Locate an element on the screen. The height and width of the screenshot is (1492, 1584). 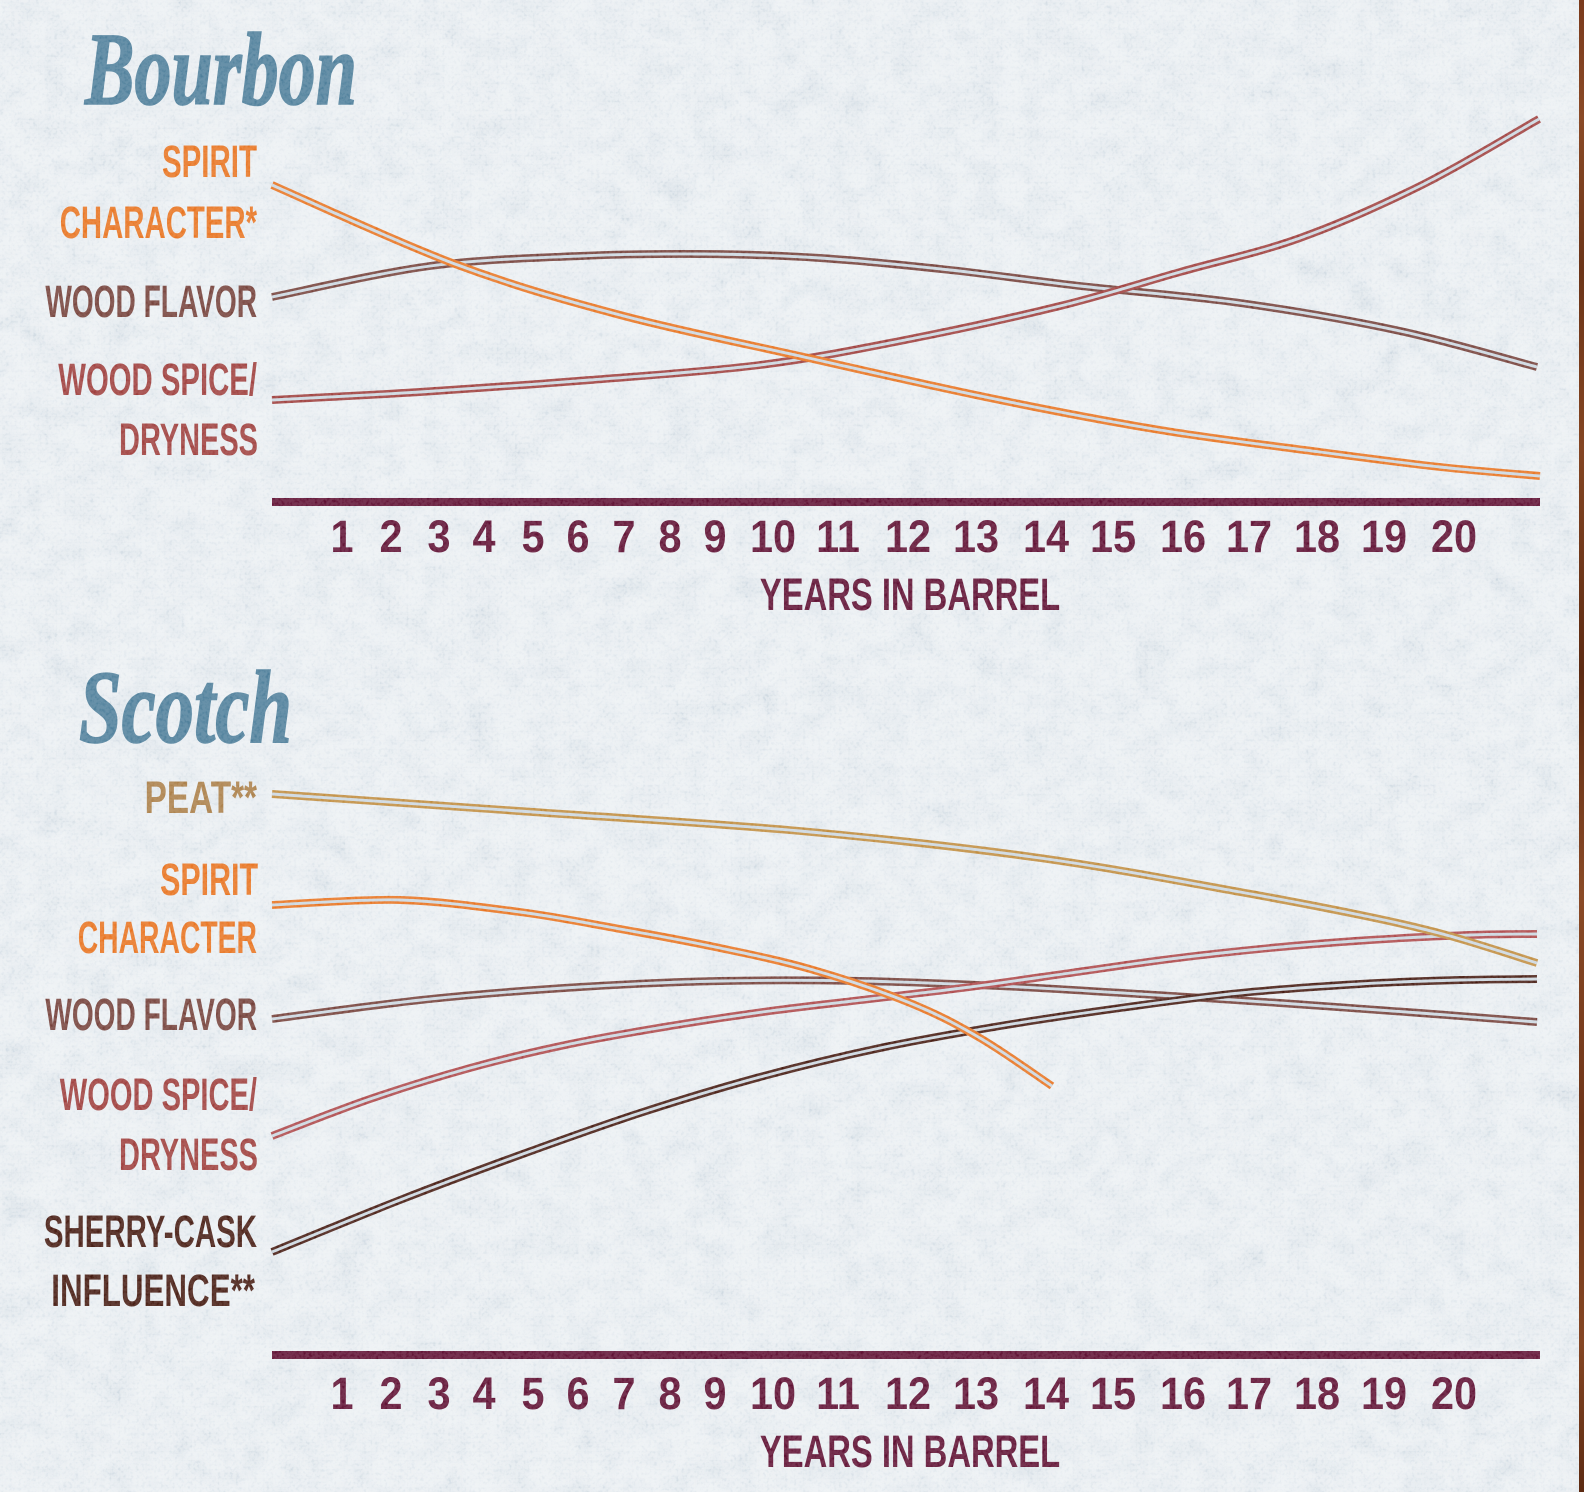
svg-text: CHARACTER is located at coordinates (167, 938).